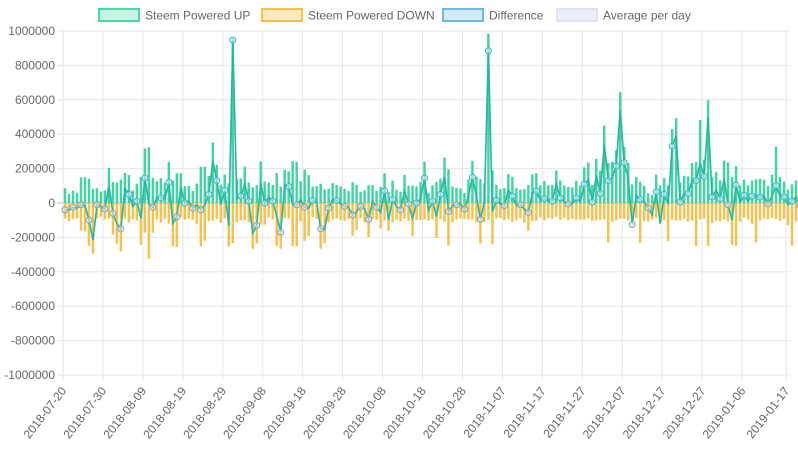  I want to click on y-tick-label: -800000, so click(33, 341).